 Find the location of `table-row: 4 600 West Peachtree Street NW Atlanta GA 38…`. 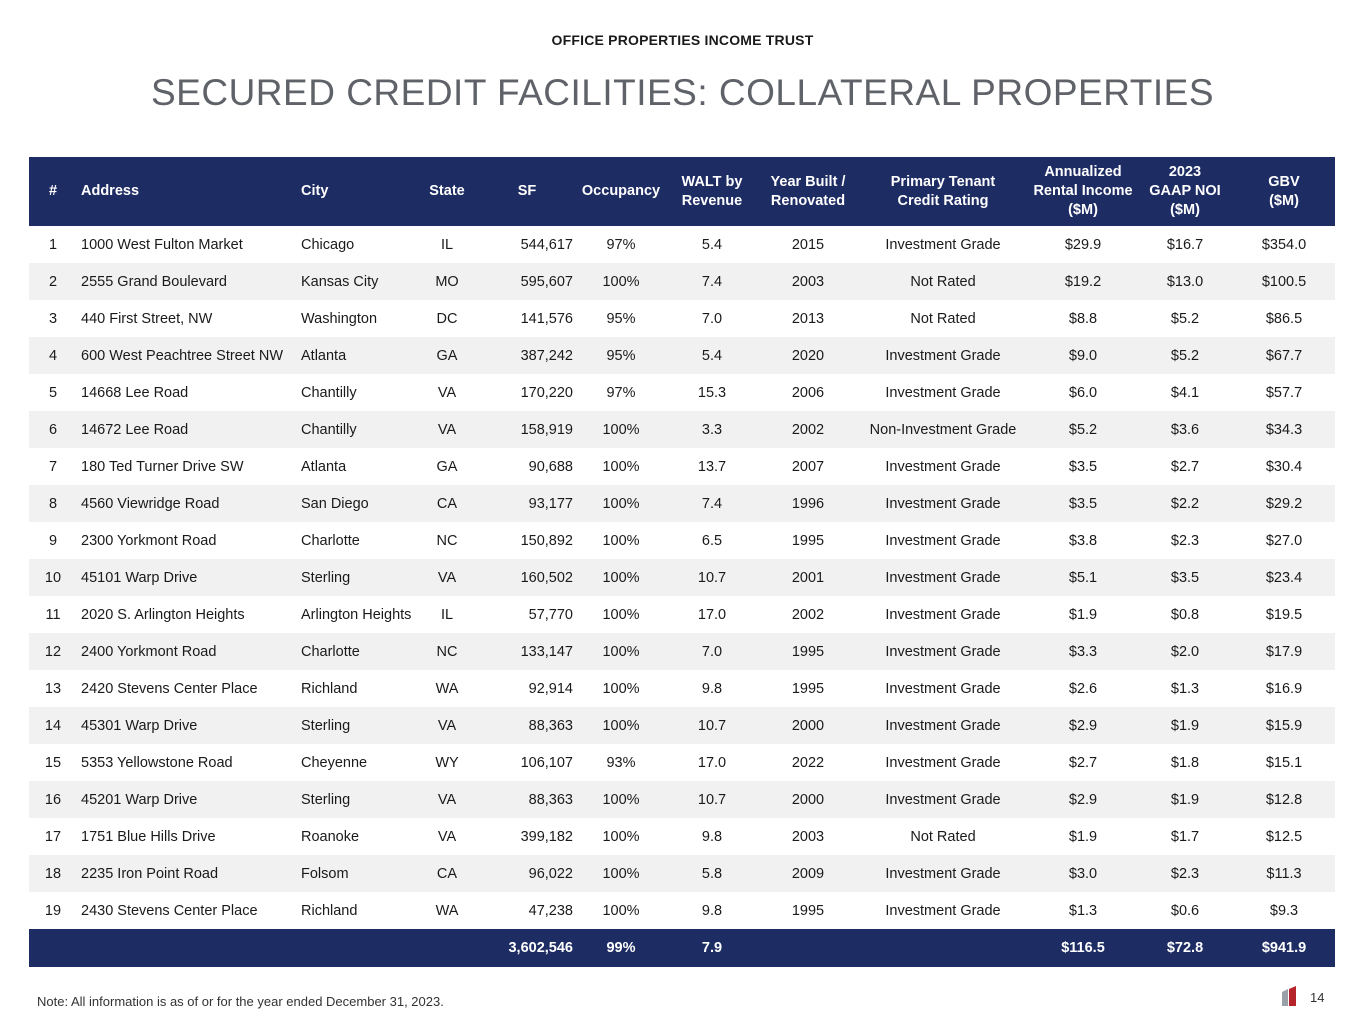

table-row: 4 600 West Peachtree Street NW Atlanta GA 38… is located at coordinates (682, 355).